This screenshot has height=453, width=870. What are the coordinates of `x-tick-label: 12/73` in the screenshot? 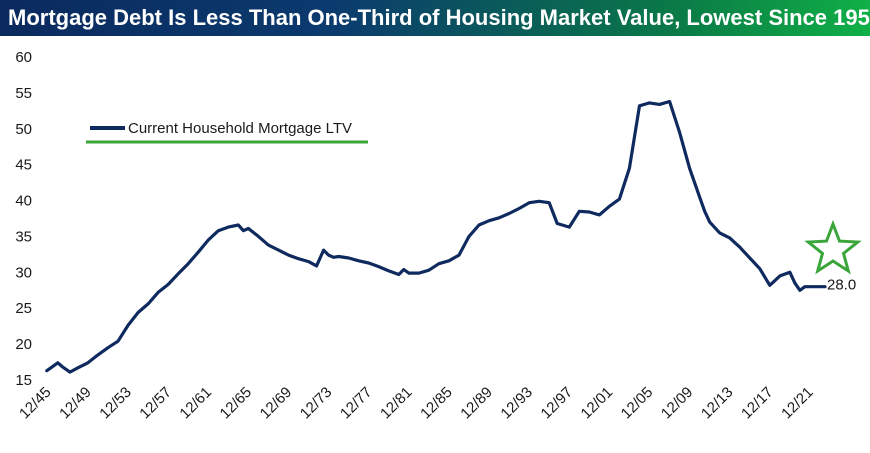 It's located at (316, 403).